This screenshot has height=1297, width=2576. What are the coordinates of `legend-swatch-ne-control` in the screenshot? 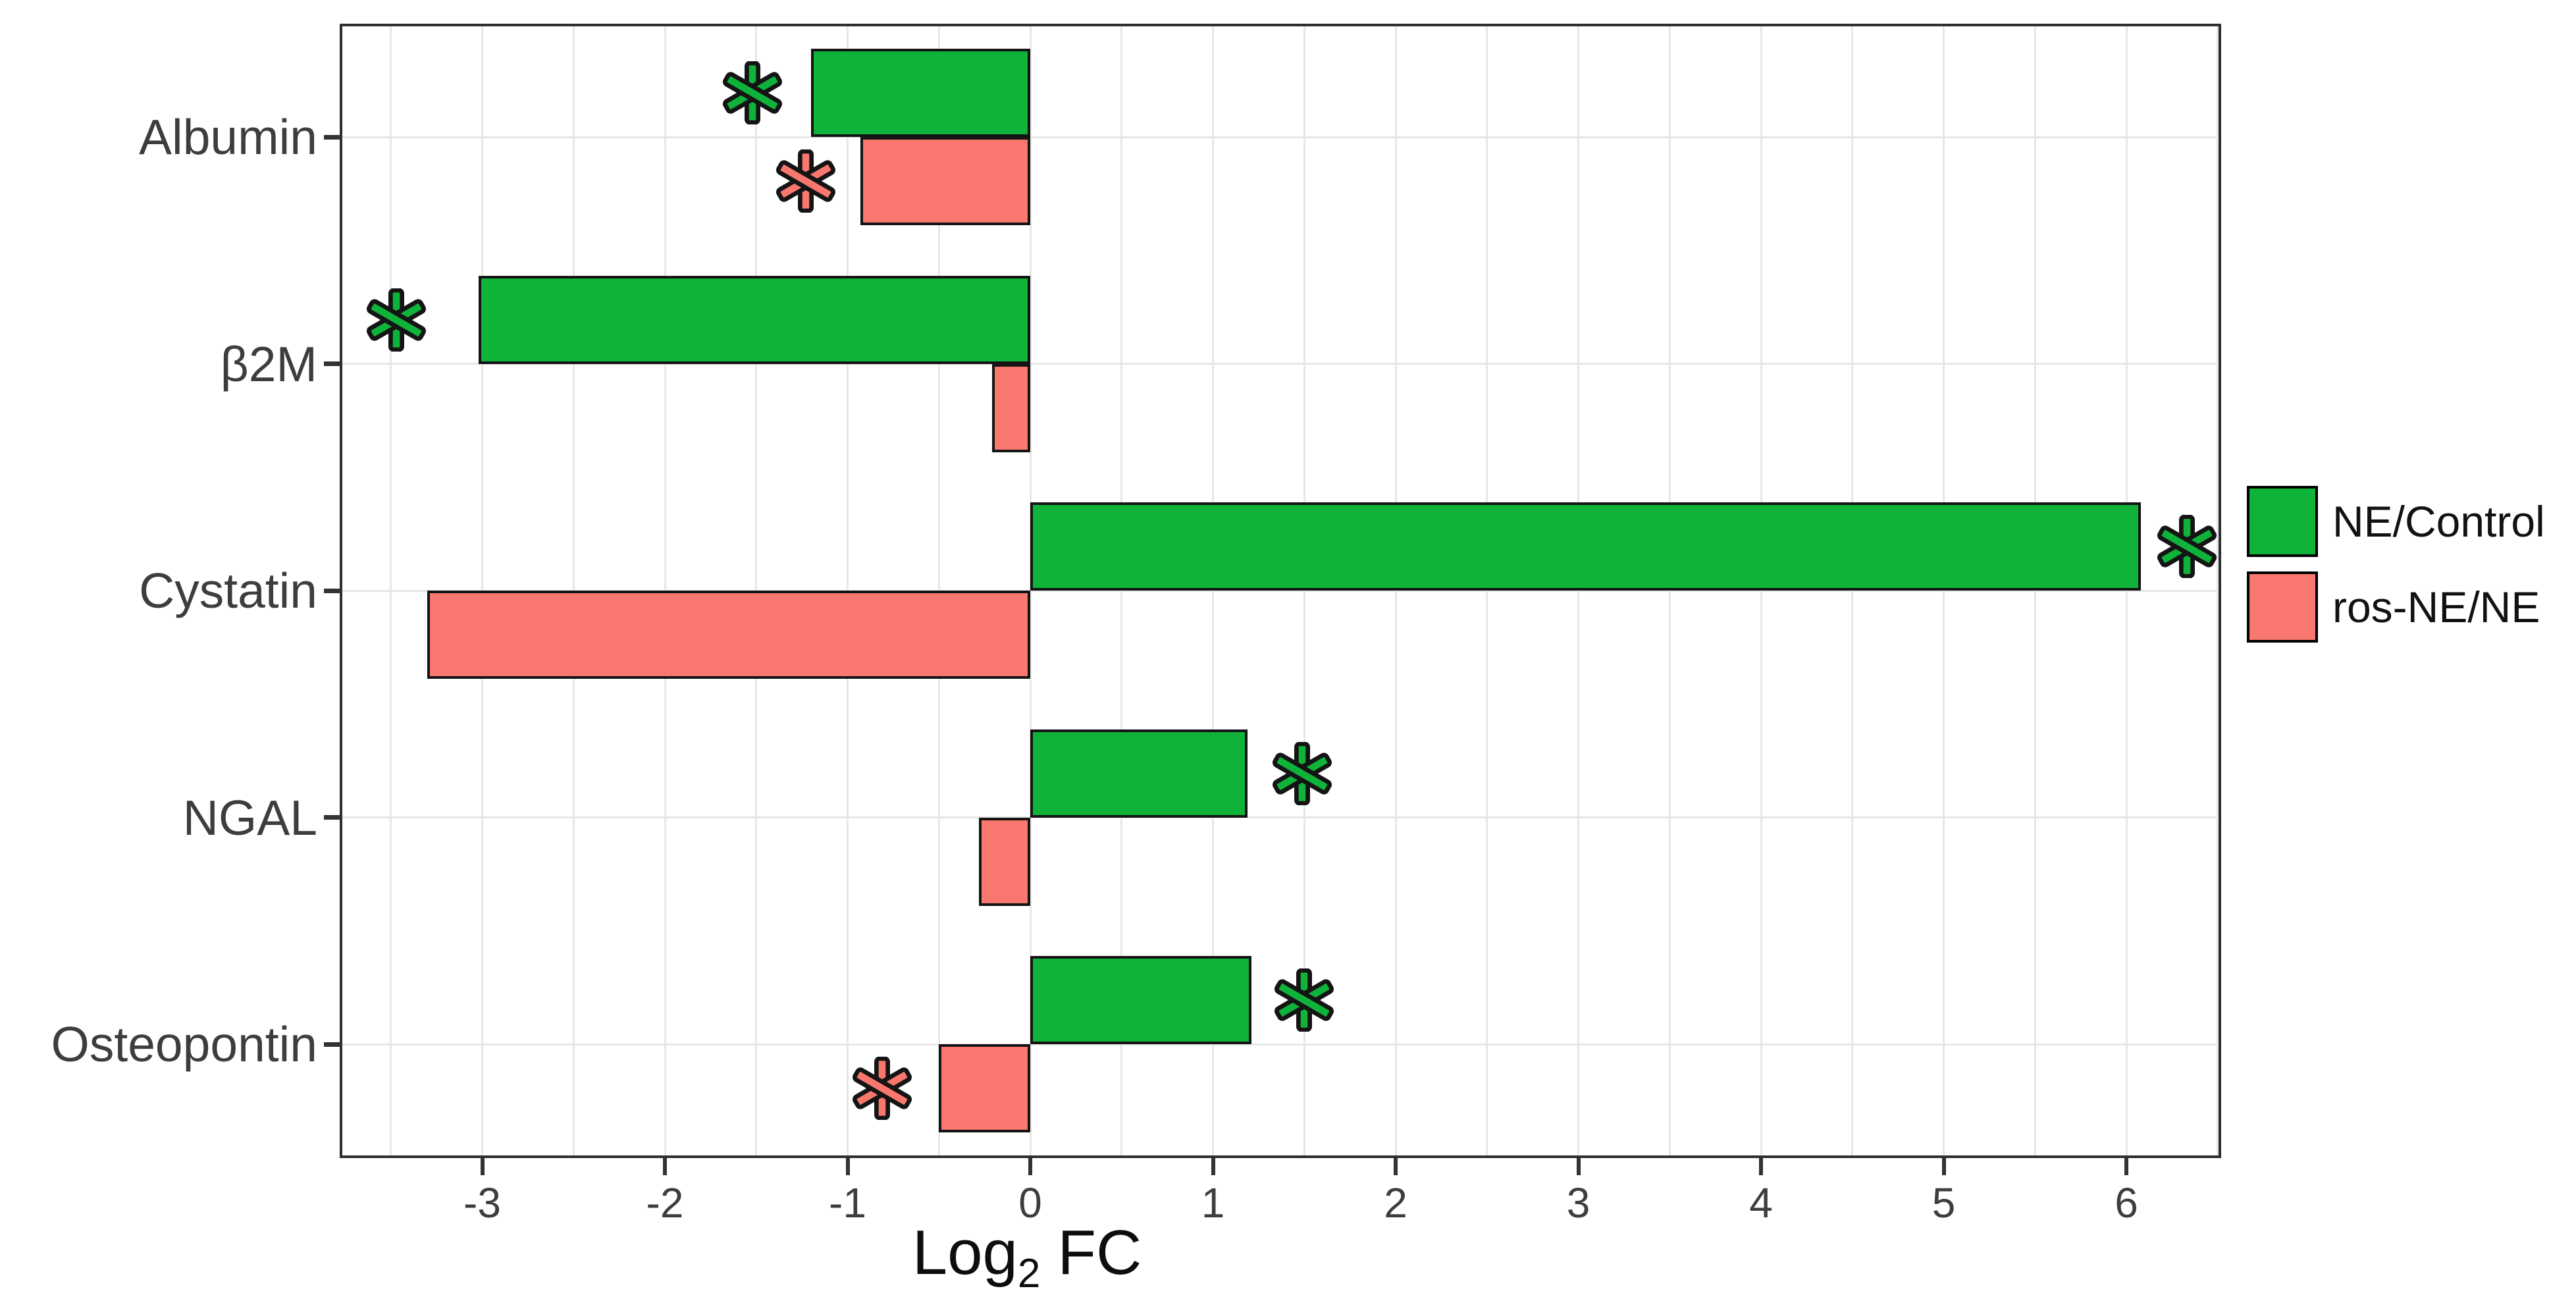 It's located at (2282, 521).